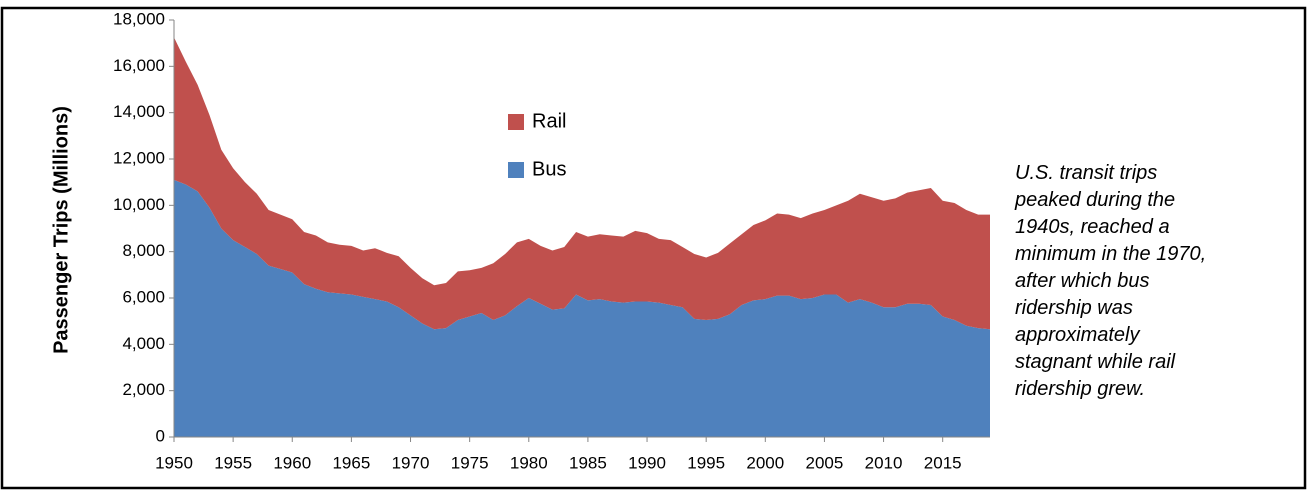 The height and width of the screenshot is (491, 1309). I want to click on x-tick-label: 2010, so click(884, 462).